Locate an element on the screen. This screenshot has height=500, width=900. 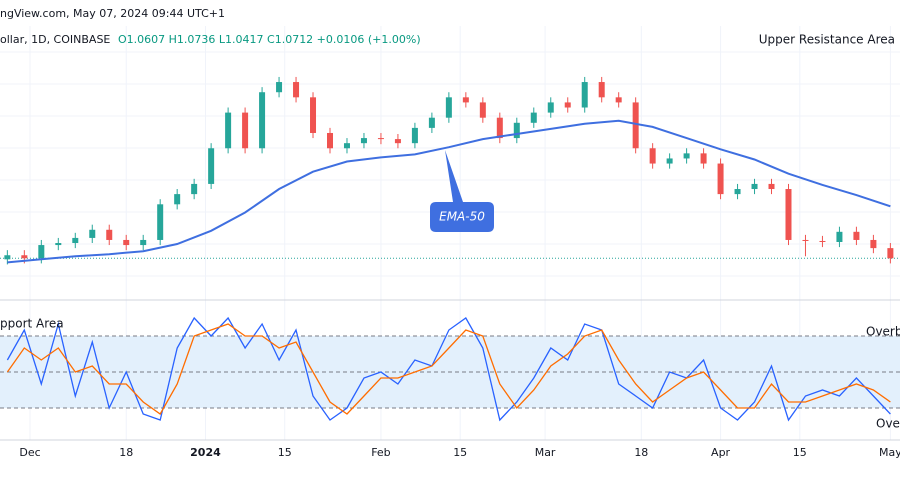
x-tick-label: Dec is located at coordinates (29, 452).